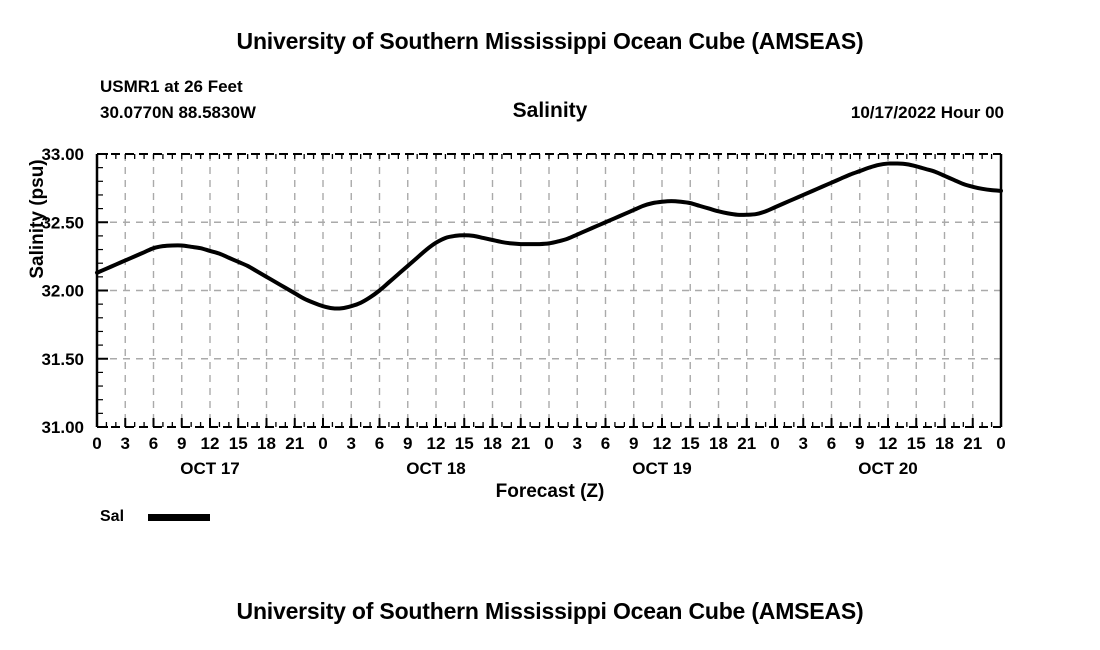  I want to click on y-tick-label: 32.00, so click(62, 291).